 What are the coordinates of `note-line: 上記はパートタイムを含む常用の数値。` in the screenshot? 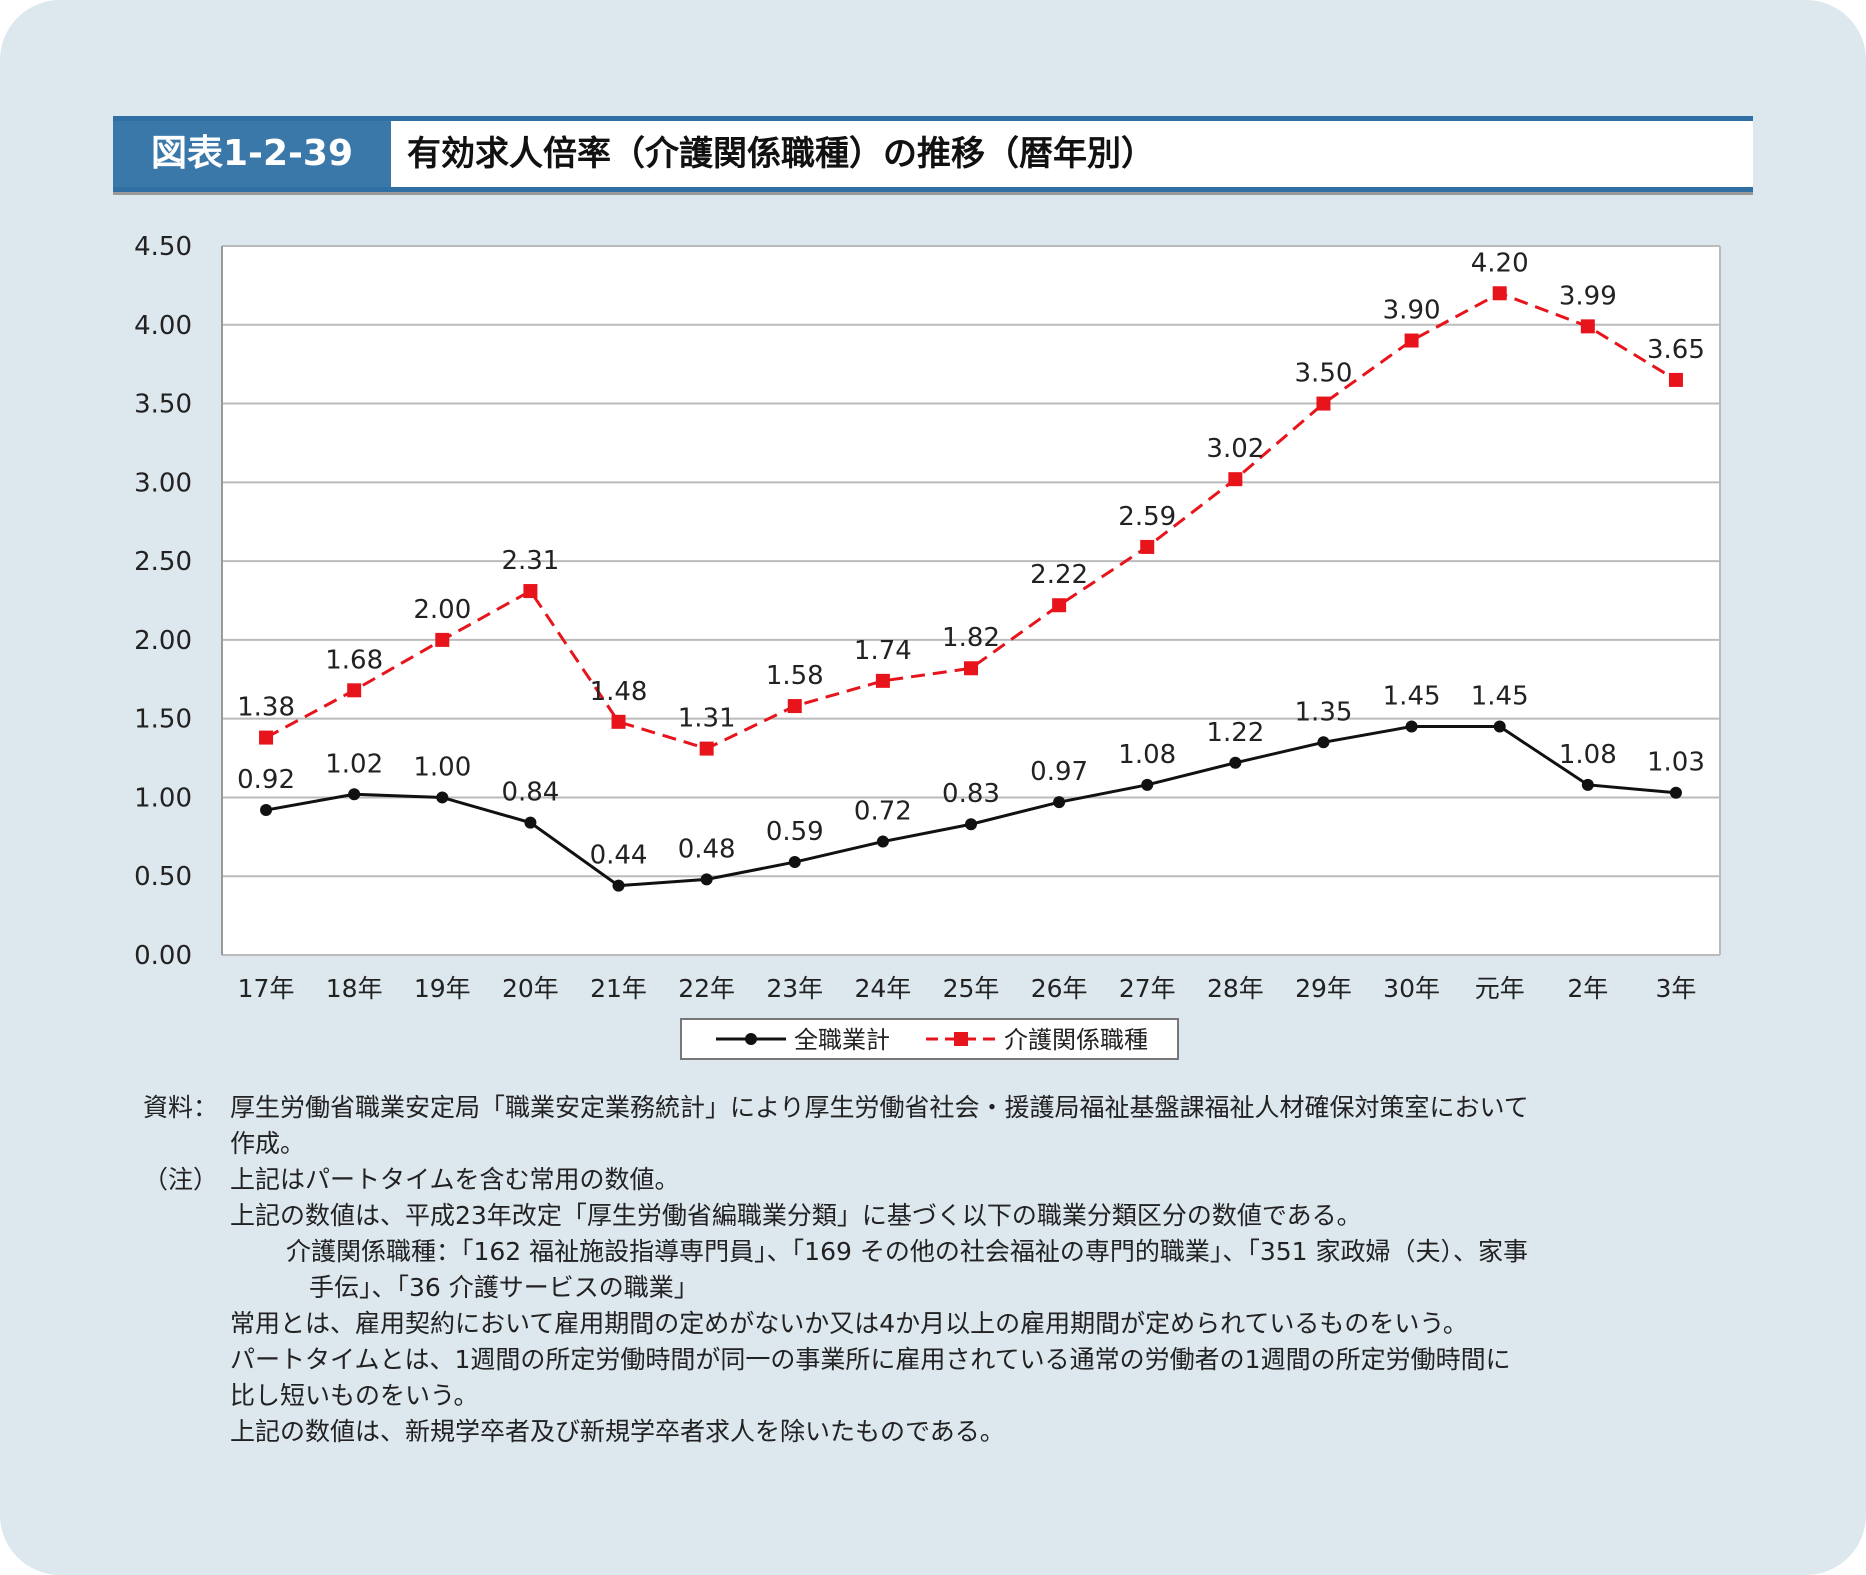 It's located at (455, 1179).